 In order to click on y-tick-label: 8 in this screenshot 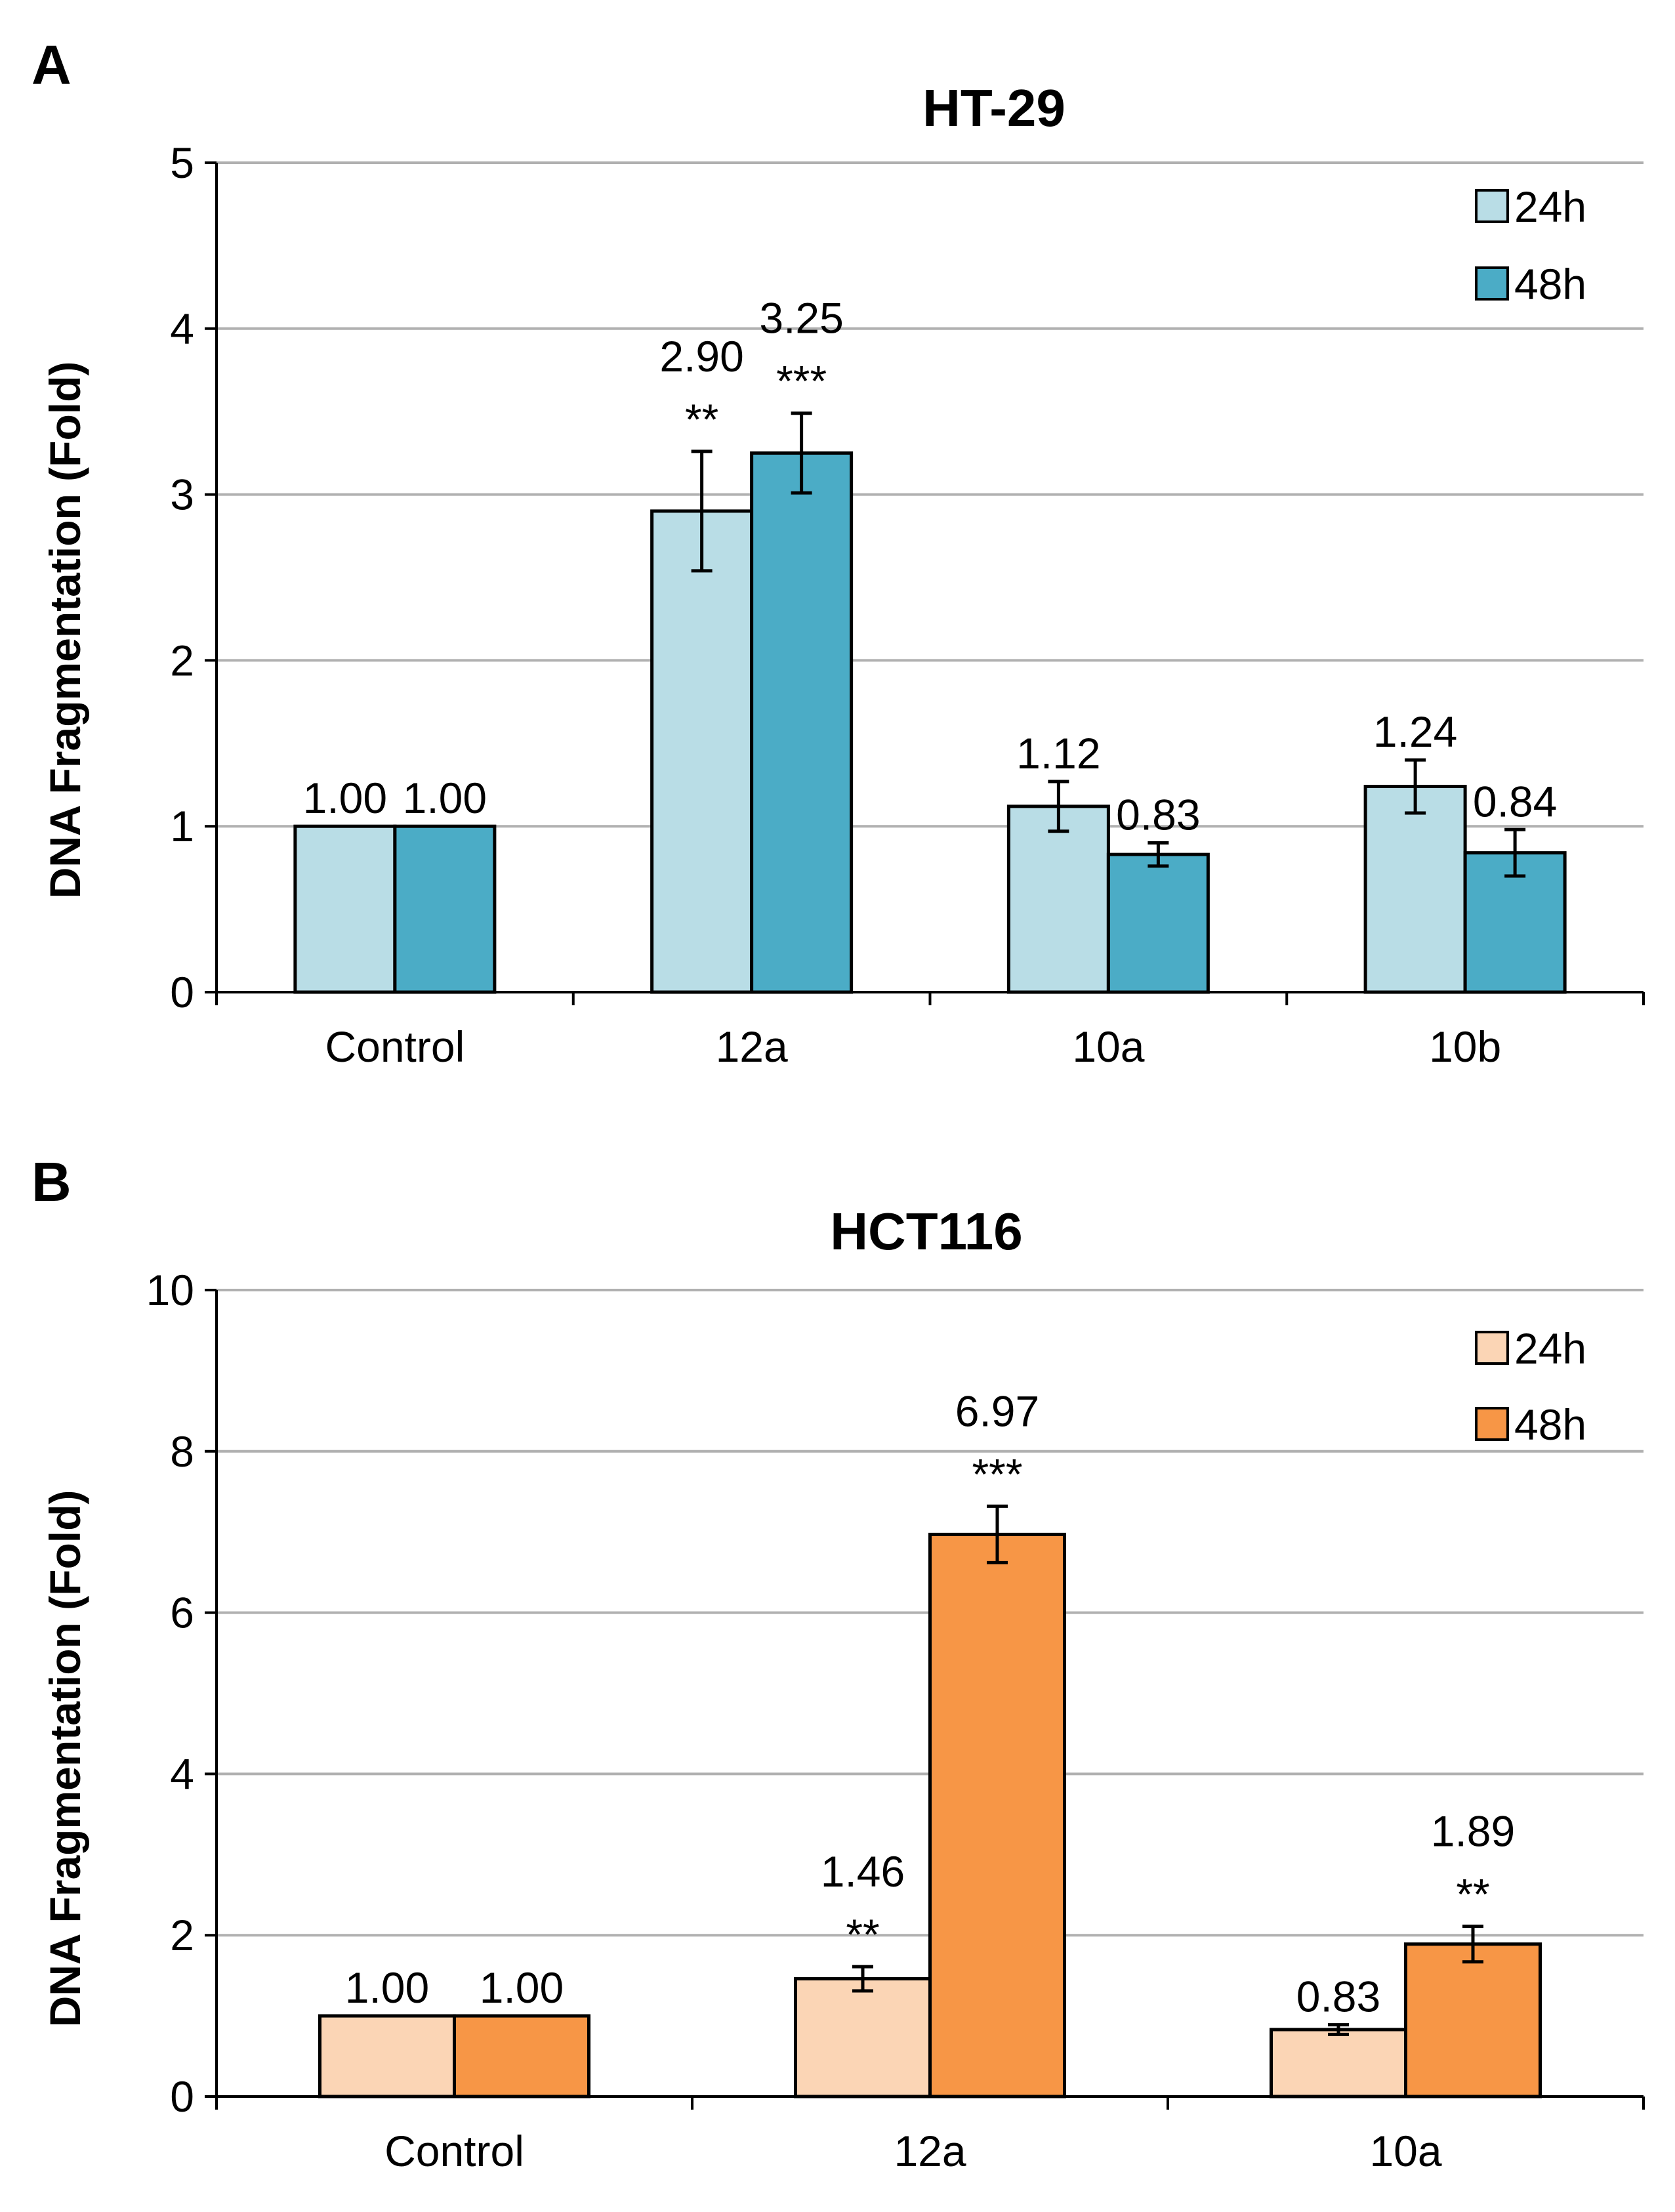, I will do `click(182, 1451)`.